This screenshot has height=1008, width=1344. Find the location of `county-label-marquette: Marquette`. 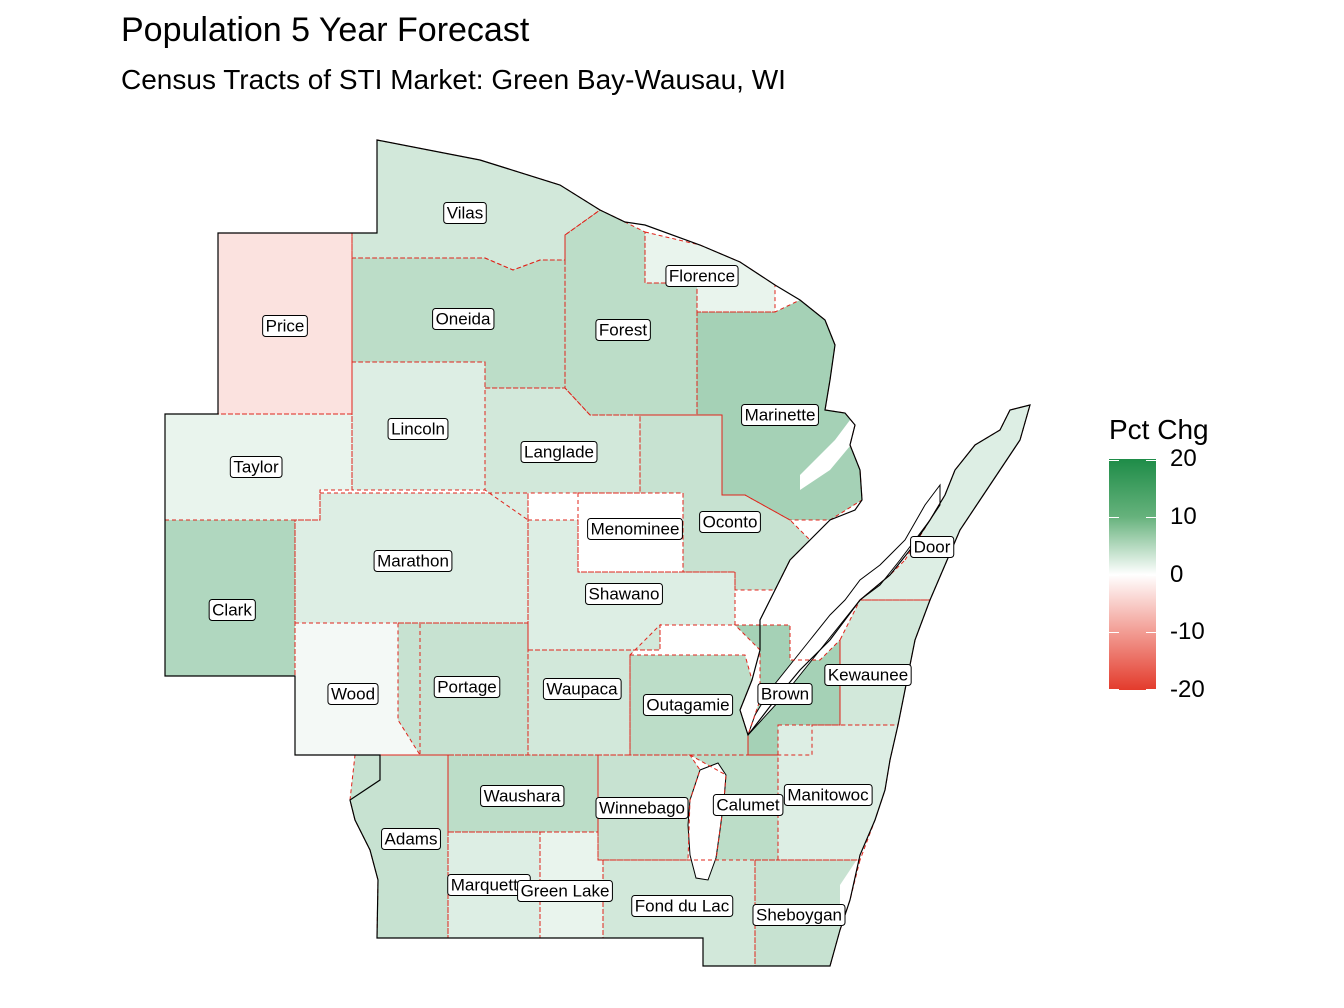

county-label-marquette: Marquette is located at coordinates (489, 885).